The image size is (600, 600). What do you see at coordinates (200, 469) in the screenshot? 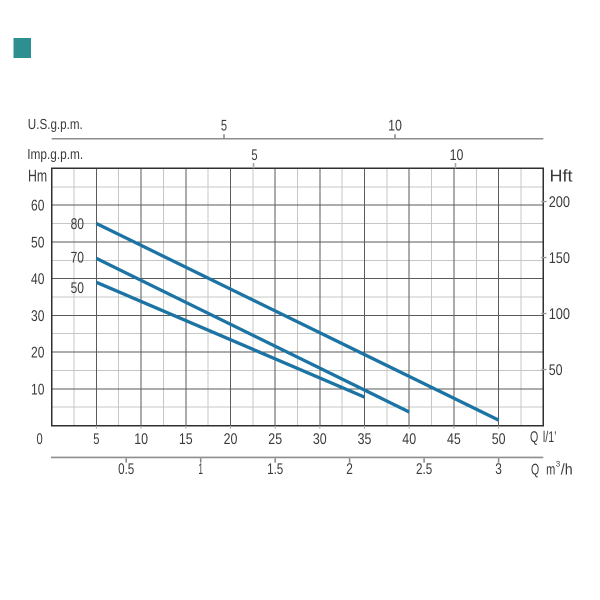
I see `svg-text: 1` at bounding box center [200, 469].